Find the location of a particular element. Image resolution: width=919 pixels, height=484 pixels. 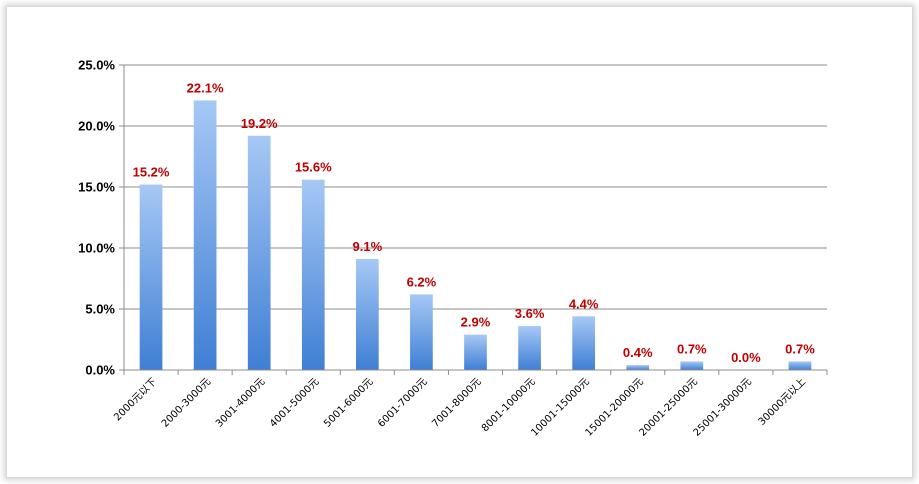

x-tick-label: 5001-6000元 is located at coordinates (348, 402).